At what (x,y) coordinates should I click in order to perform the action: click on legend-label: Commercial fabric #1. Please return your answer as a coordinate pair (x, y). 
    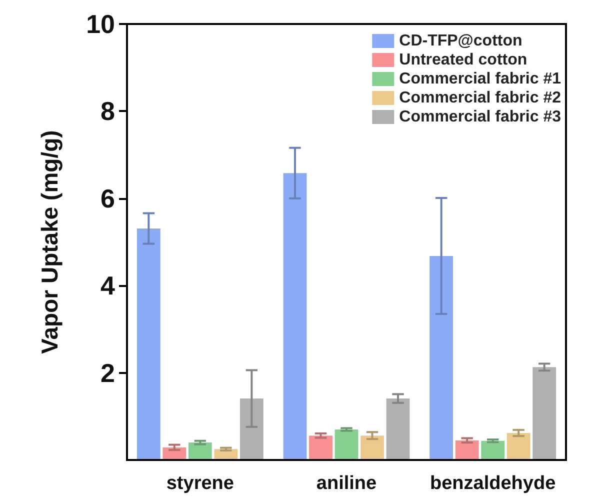
    Looking at the image, I should click on (480, 79).